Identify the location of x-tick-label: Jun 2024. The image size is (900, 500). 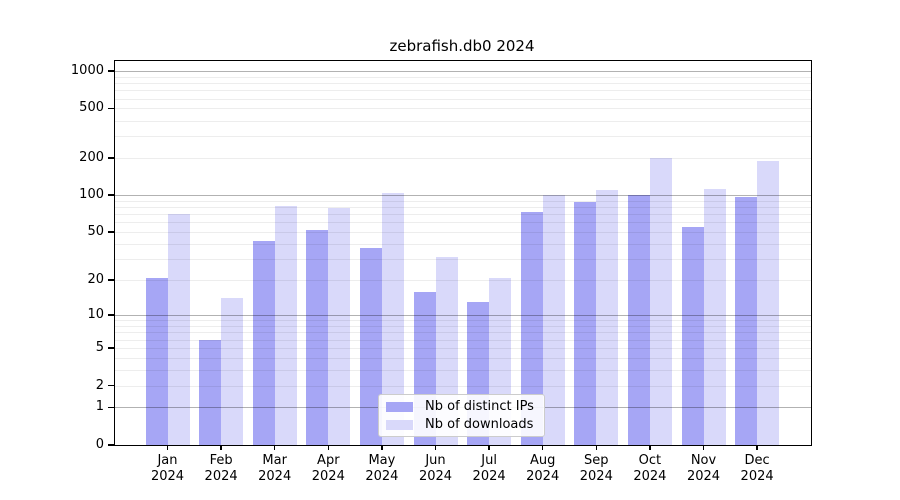
(435, 468).